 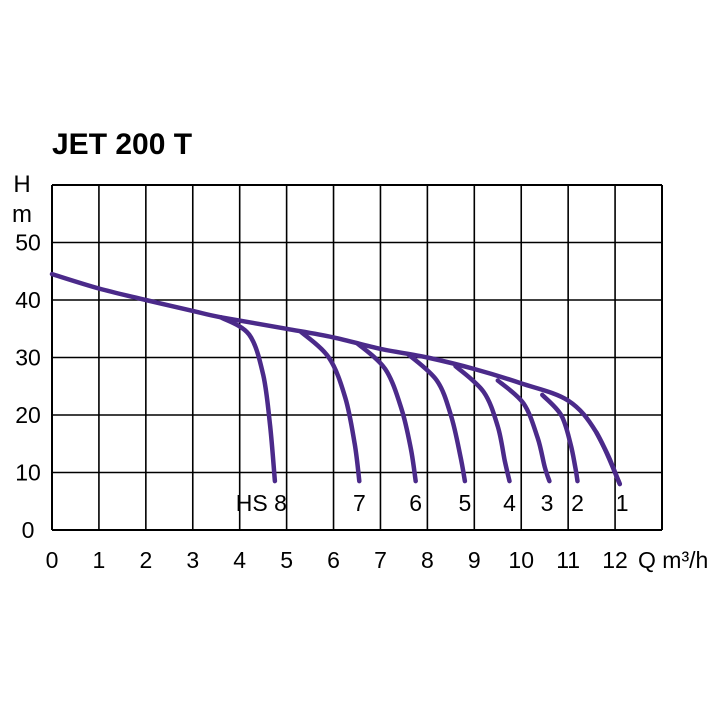 What do you see at coordinates (568, 560) in the screenshot?
I see `x-tick-label: 11` at bounding box center [568, 560].